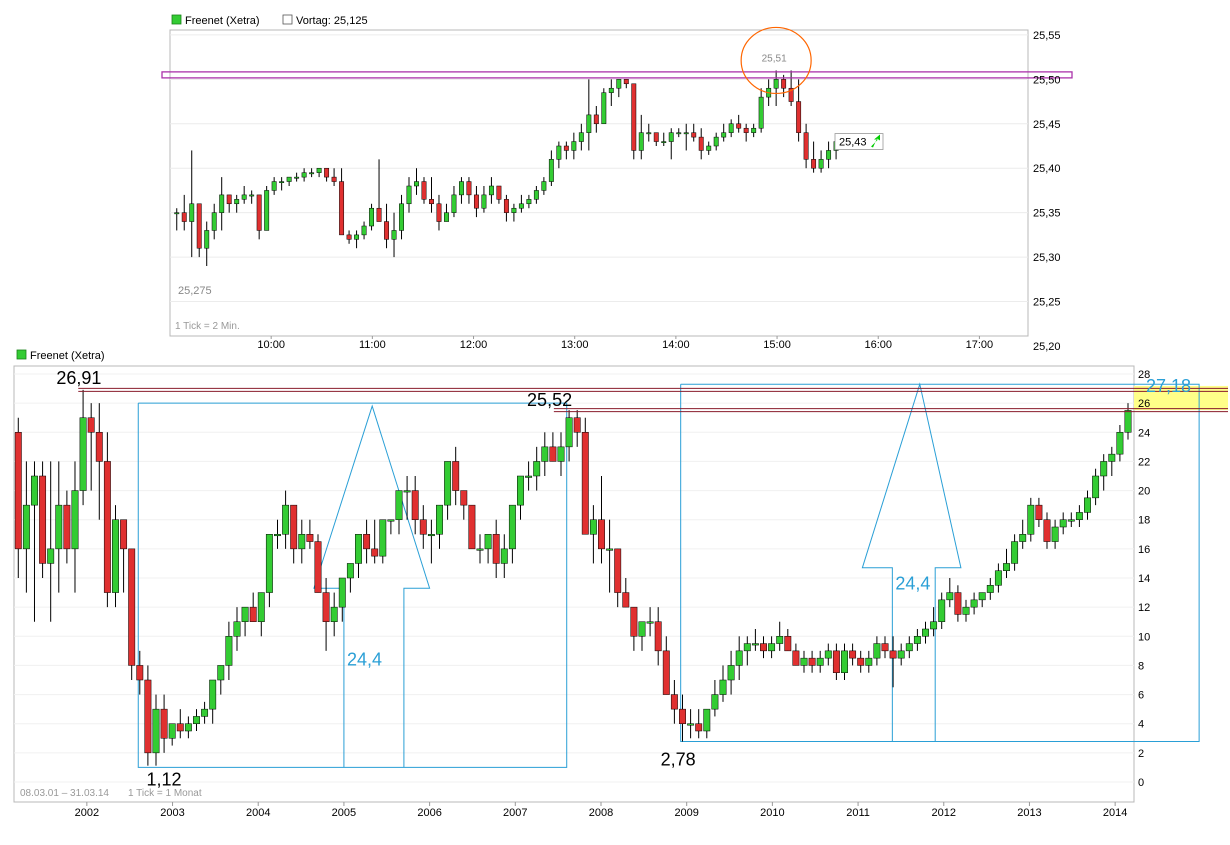  I want to click on x-tick-label: 2004, so click(258, 813).